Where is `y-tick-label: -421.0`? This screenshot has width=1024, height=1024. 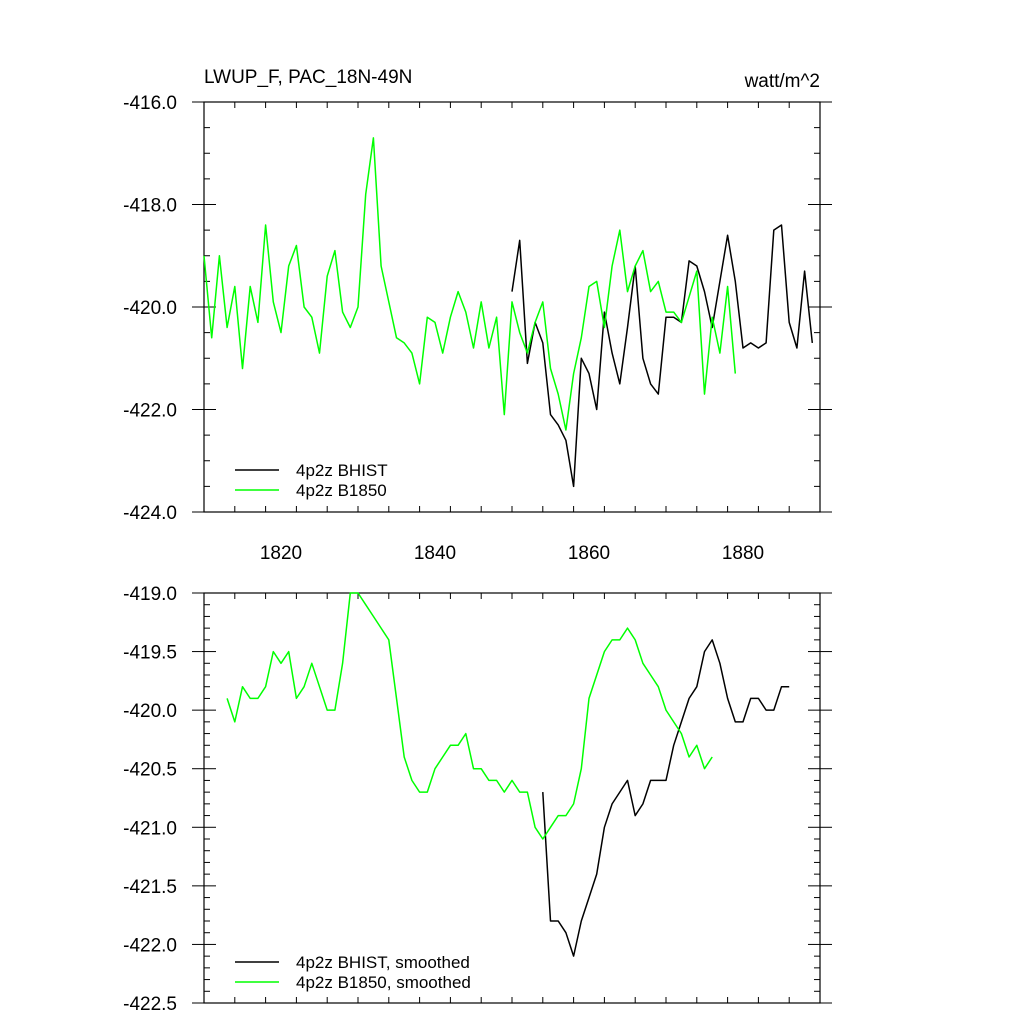 y-tick-label: -421.0 is located at coordinates (150, 828).